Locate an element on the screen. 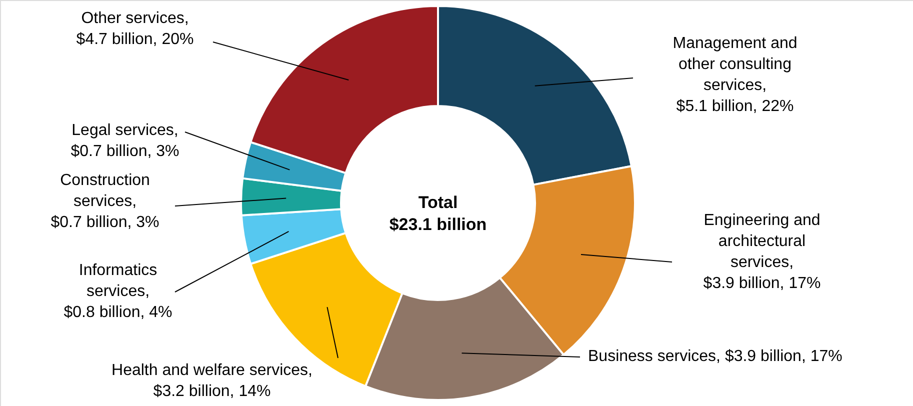 Image resolution: width=913 pixels, height=406 pixels. slice-label: Legal services, $0.7 billion, 3% is located at coordinates (125, 141).